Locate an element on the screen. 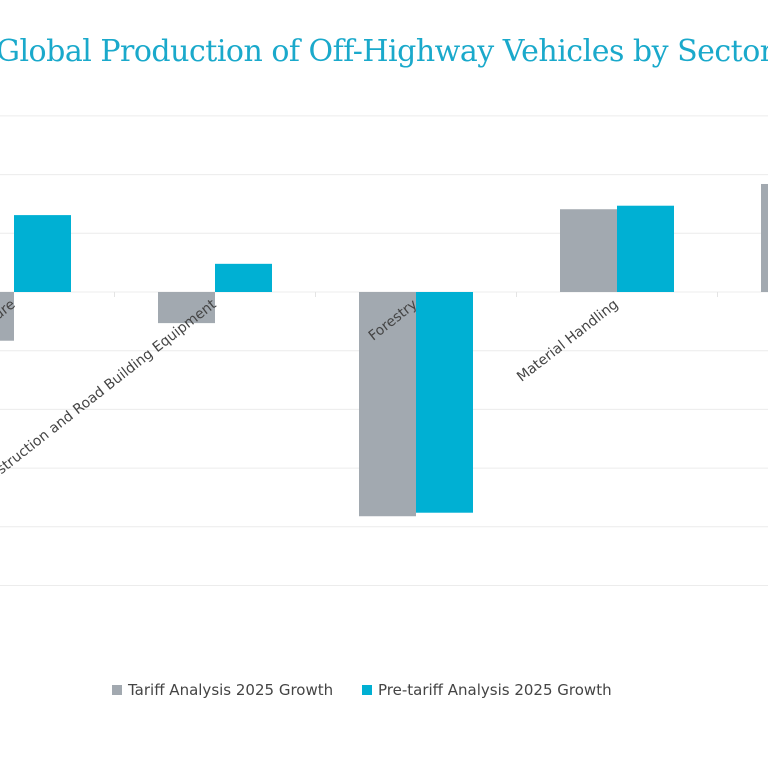  category-label: Material Handling is located at coordinates (567, 341).